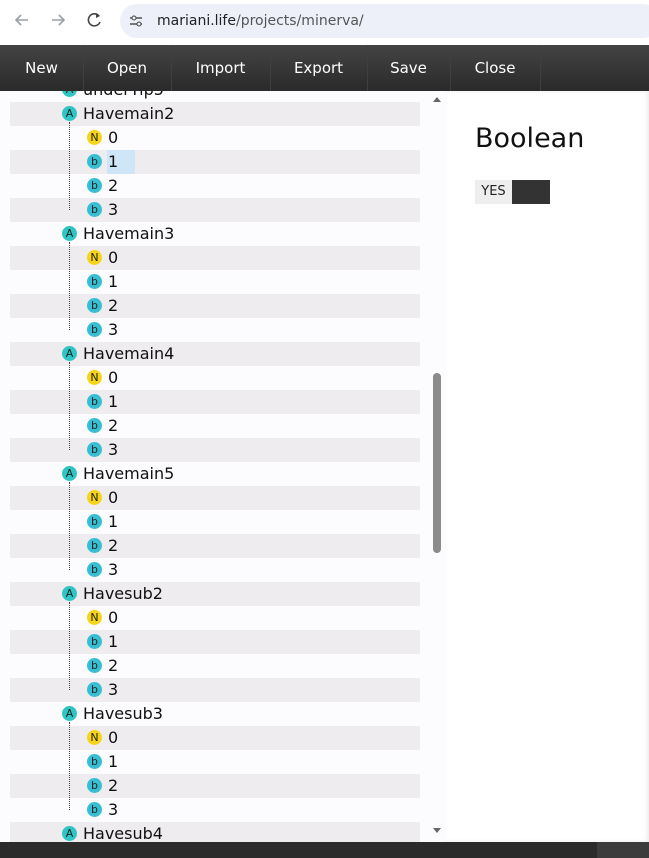 The image size is (649, 858). Describe the element at coordinates (384, 21) in the screenshot. I see `address-bar: mariani.life/projects/minerva/` at that location.